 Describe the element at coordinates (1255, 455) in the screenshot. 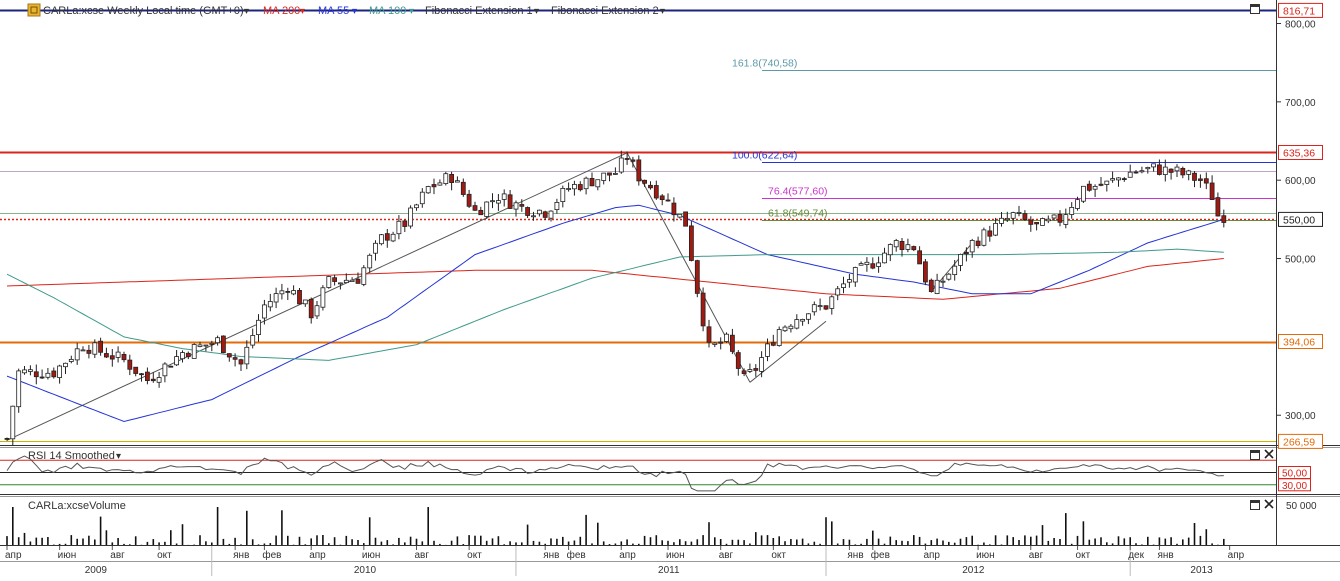

I see `maximize-rsi-panel-icon` at that location.